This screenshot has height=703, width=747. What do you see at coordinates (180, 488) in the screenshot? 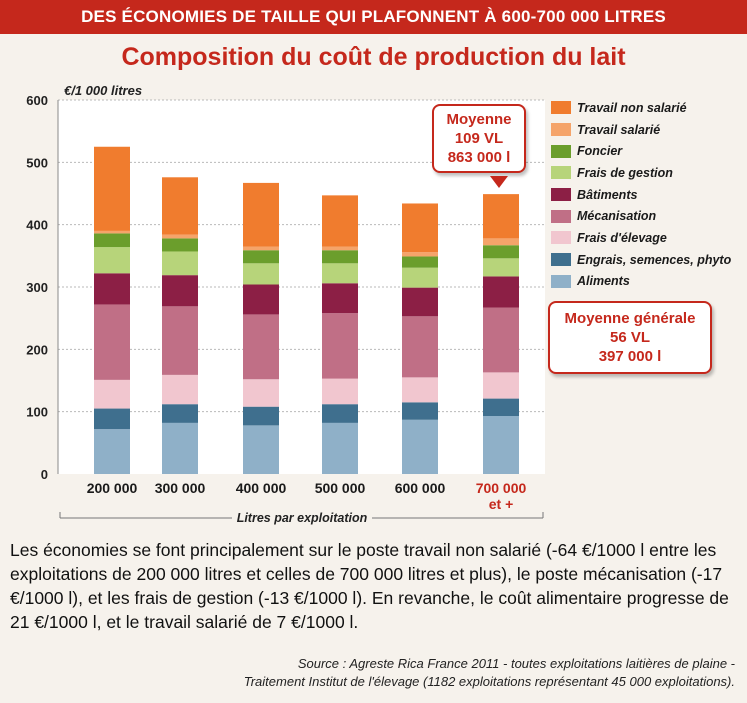
I see `x-tick-label: 300 000` at bounding box center [180, 488].